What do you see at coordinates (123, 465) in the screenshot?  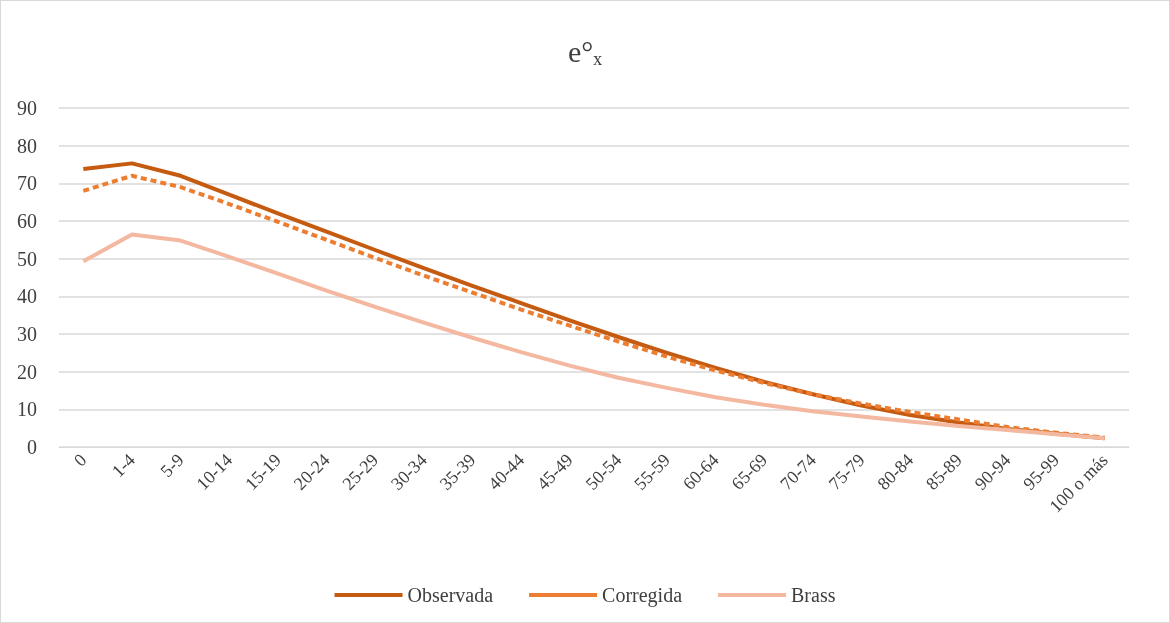 I see `x-tick-label: 1-4` at bounding box center [123, 465].